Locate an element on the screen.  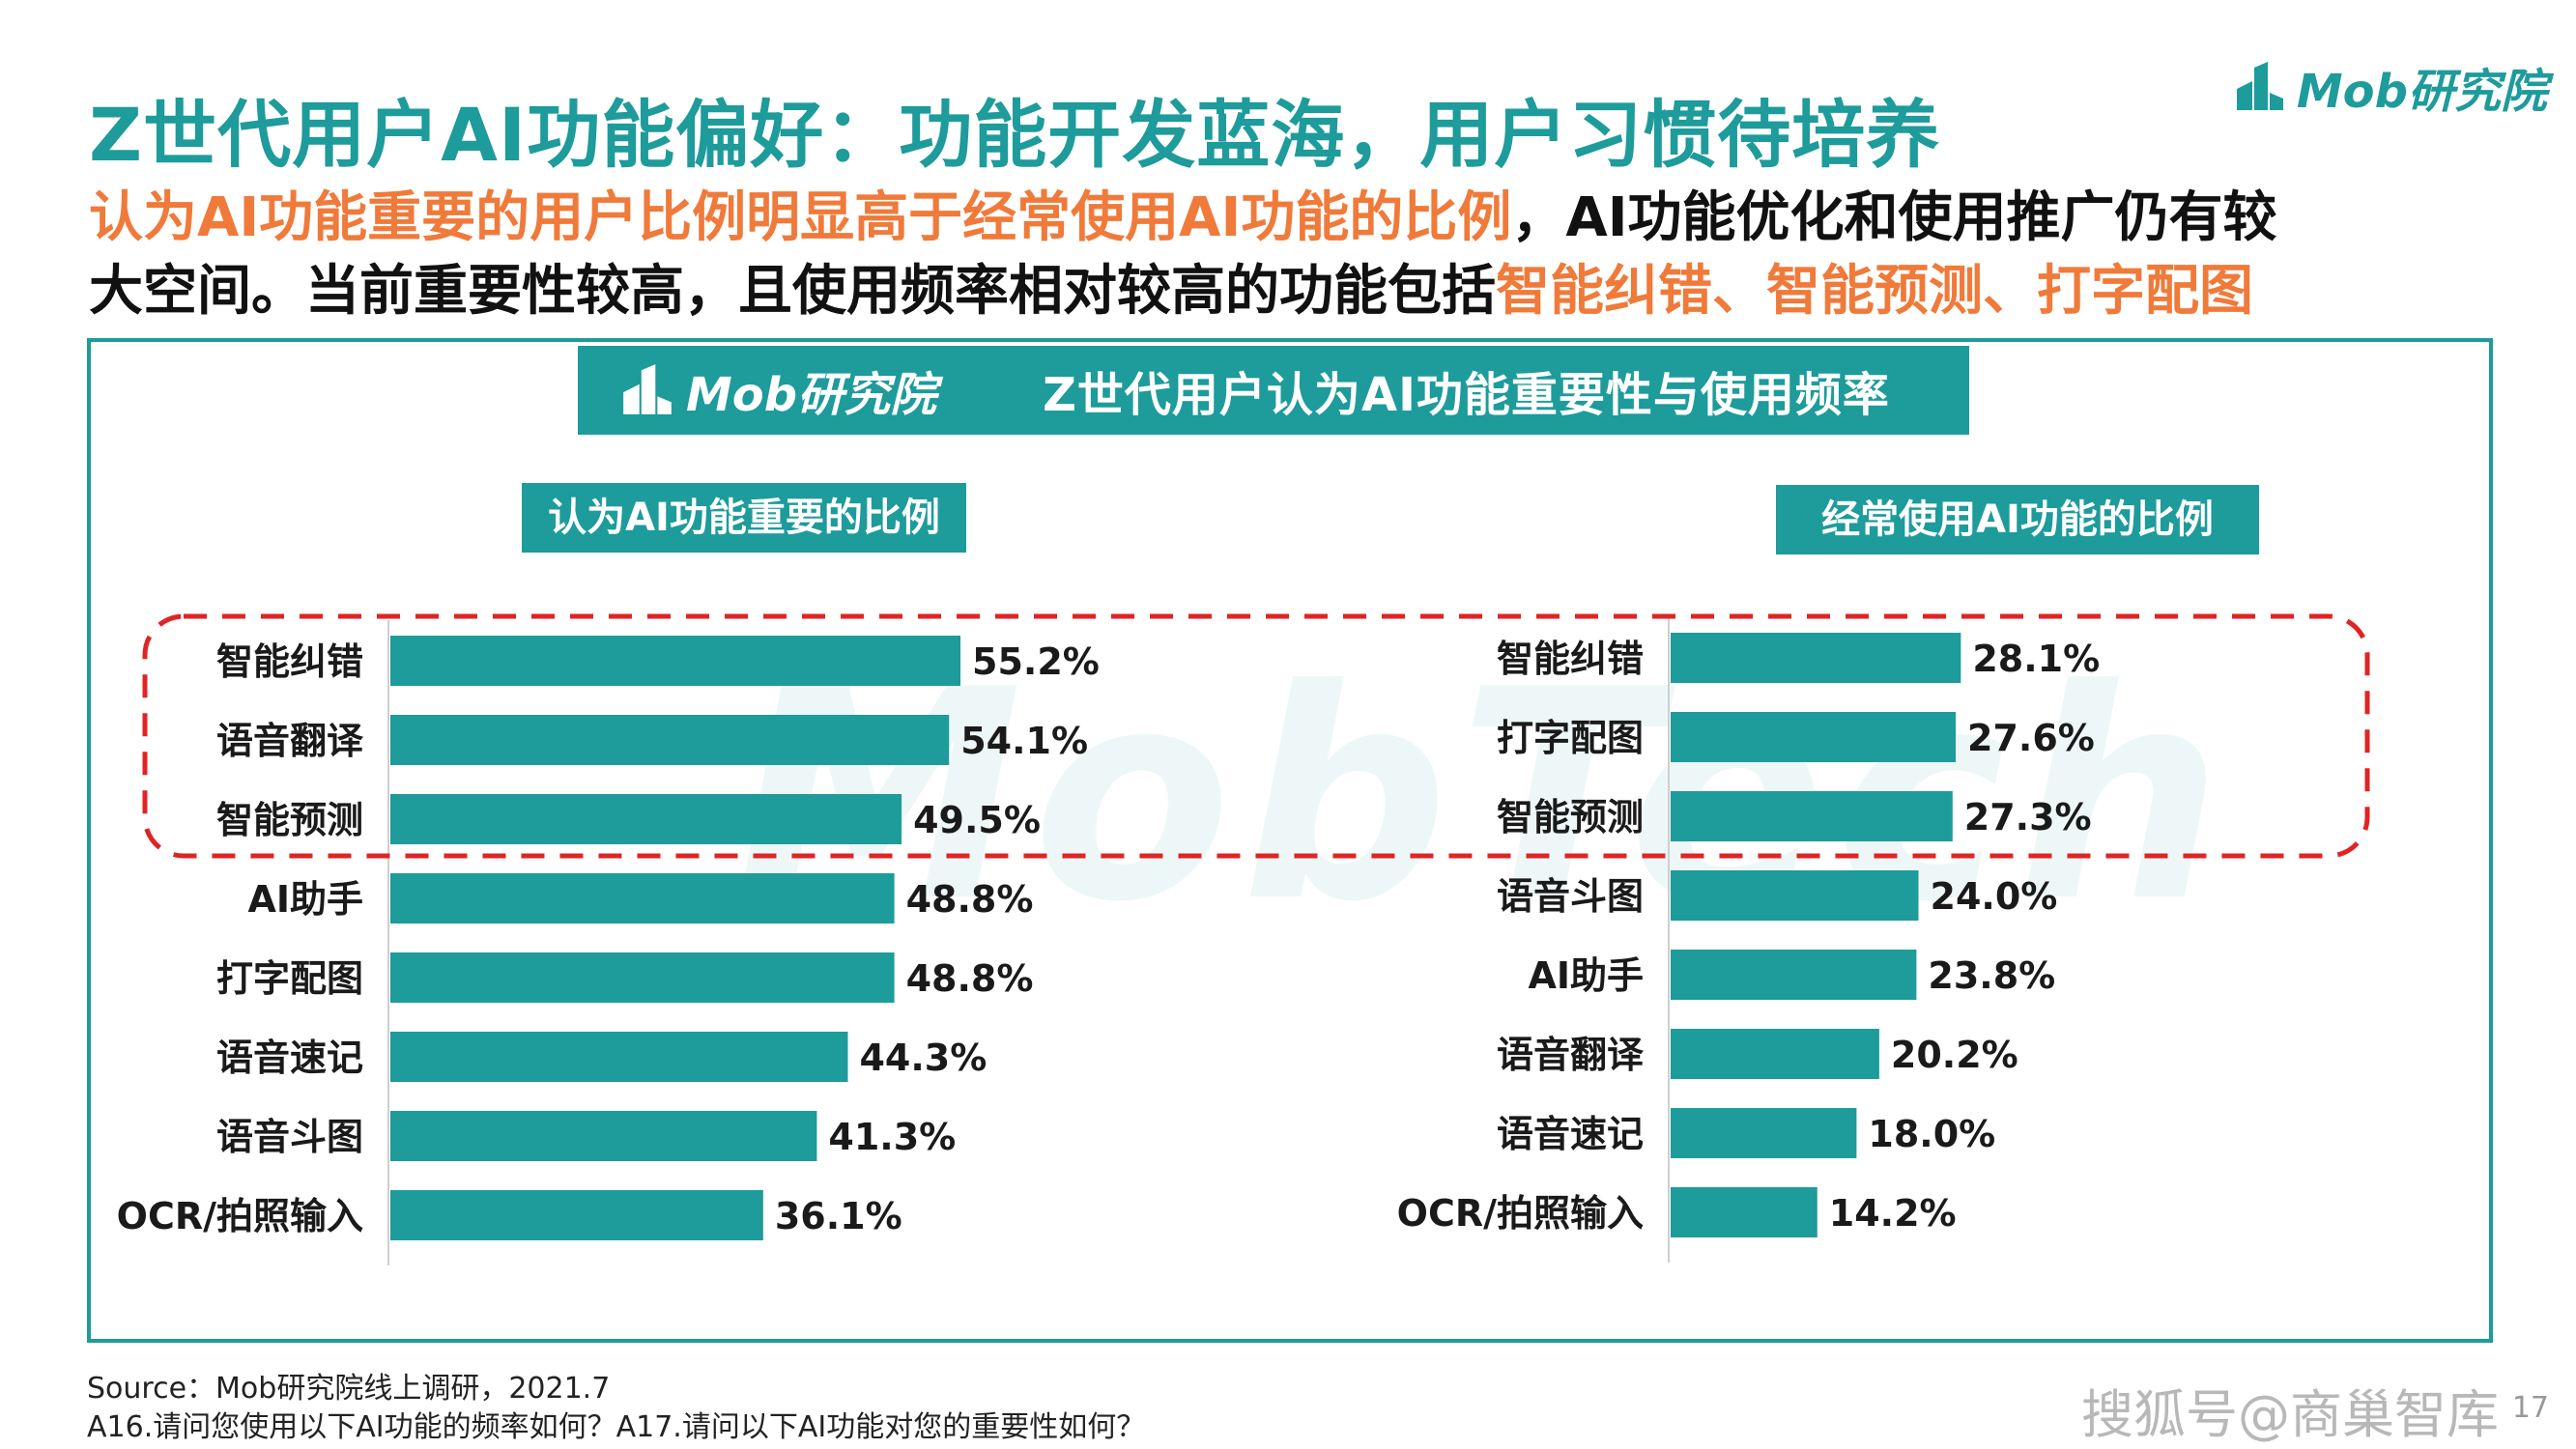
header-brand: Mob研究院 is located at coordinates (776, 390).